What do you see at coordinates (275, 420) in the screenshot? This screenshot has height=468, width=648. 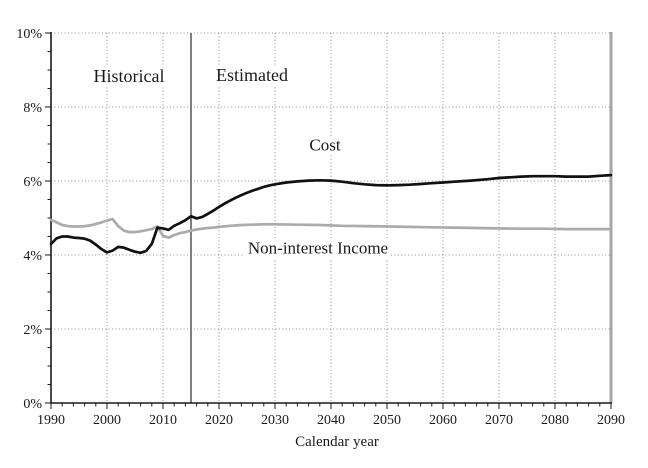 I see `x-tick-label: 2030` at bounding box center [275, 420].